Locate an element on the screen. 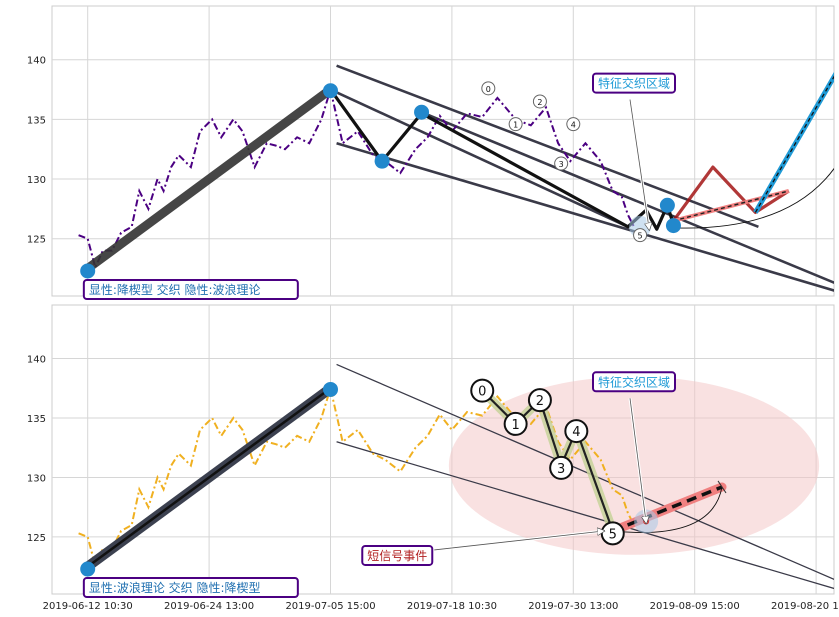 The height and width of the screenshot is (617, 839). annotation-text: 显性:波浪理论 交织 隐性:降楔型 is located at coordinates (175, 587).